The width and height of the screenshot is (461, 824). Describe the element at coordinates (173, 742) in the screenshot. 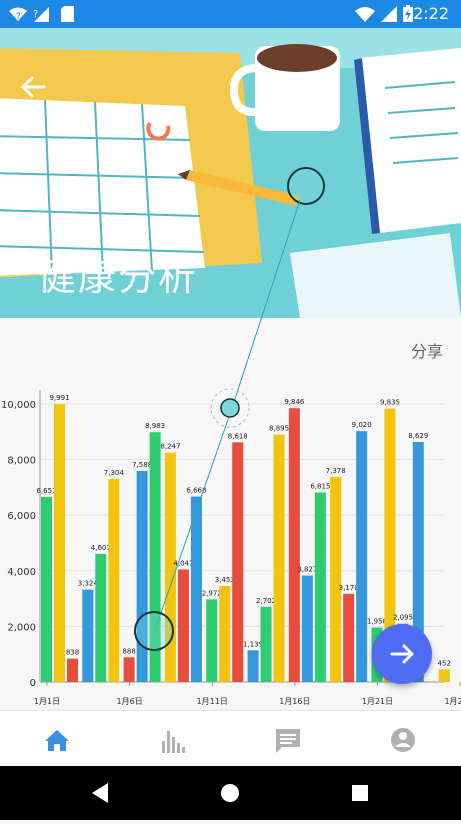

I see `bar-chart-icon` at that location.